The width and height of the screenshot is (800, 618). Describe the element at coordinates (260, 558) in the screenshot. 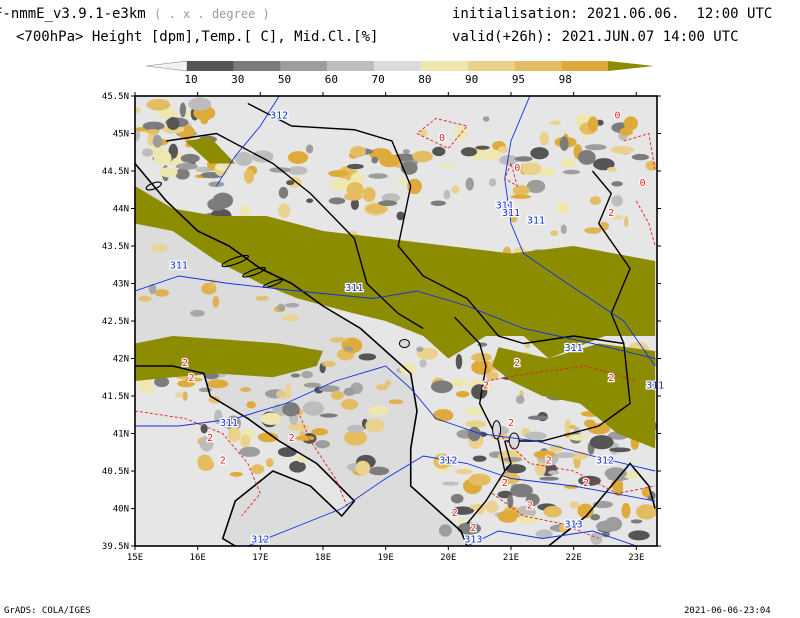

I see `lon-tick-label: 17E` at that location.